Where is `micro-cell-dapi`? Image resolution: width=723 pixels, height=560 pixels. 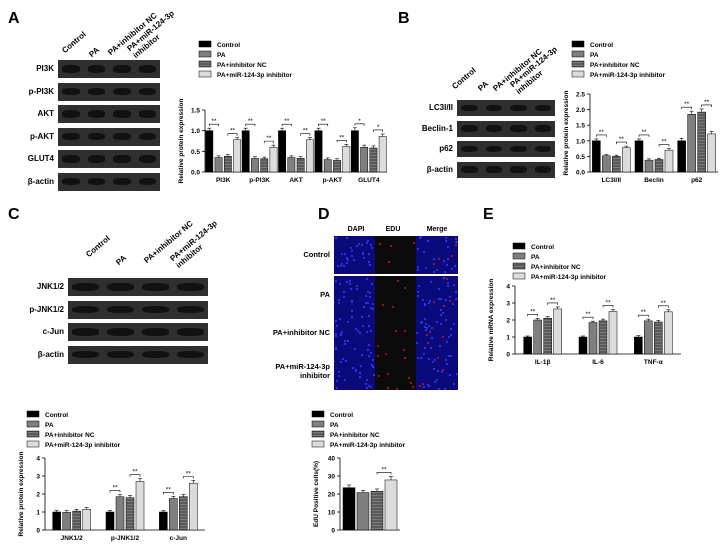 micro-cell-dapi is located at coordinates (355, 371).